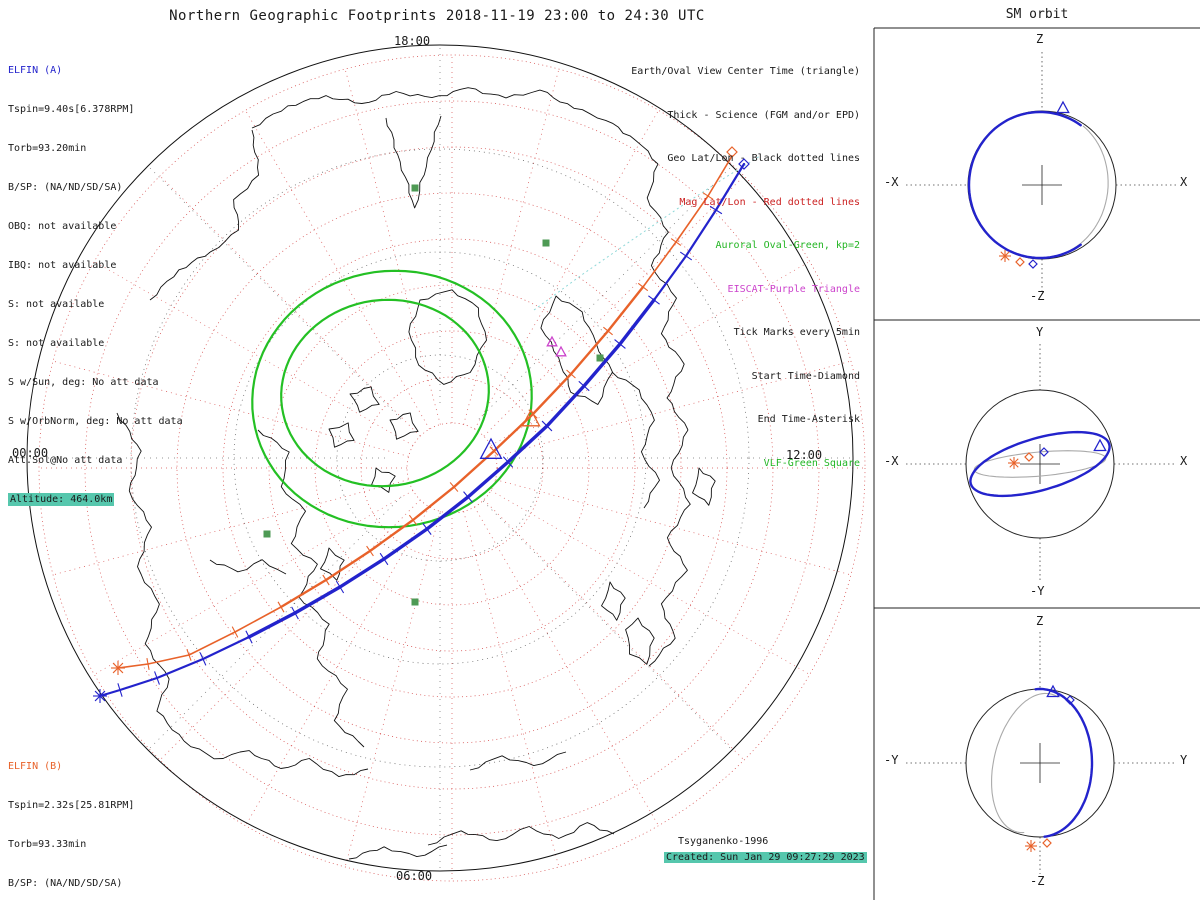 The width and height of the screenshot is (1200, 900). I want to click on panel3-axis-left: -Y, so click(891, 760).